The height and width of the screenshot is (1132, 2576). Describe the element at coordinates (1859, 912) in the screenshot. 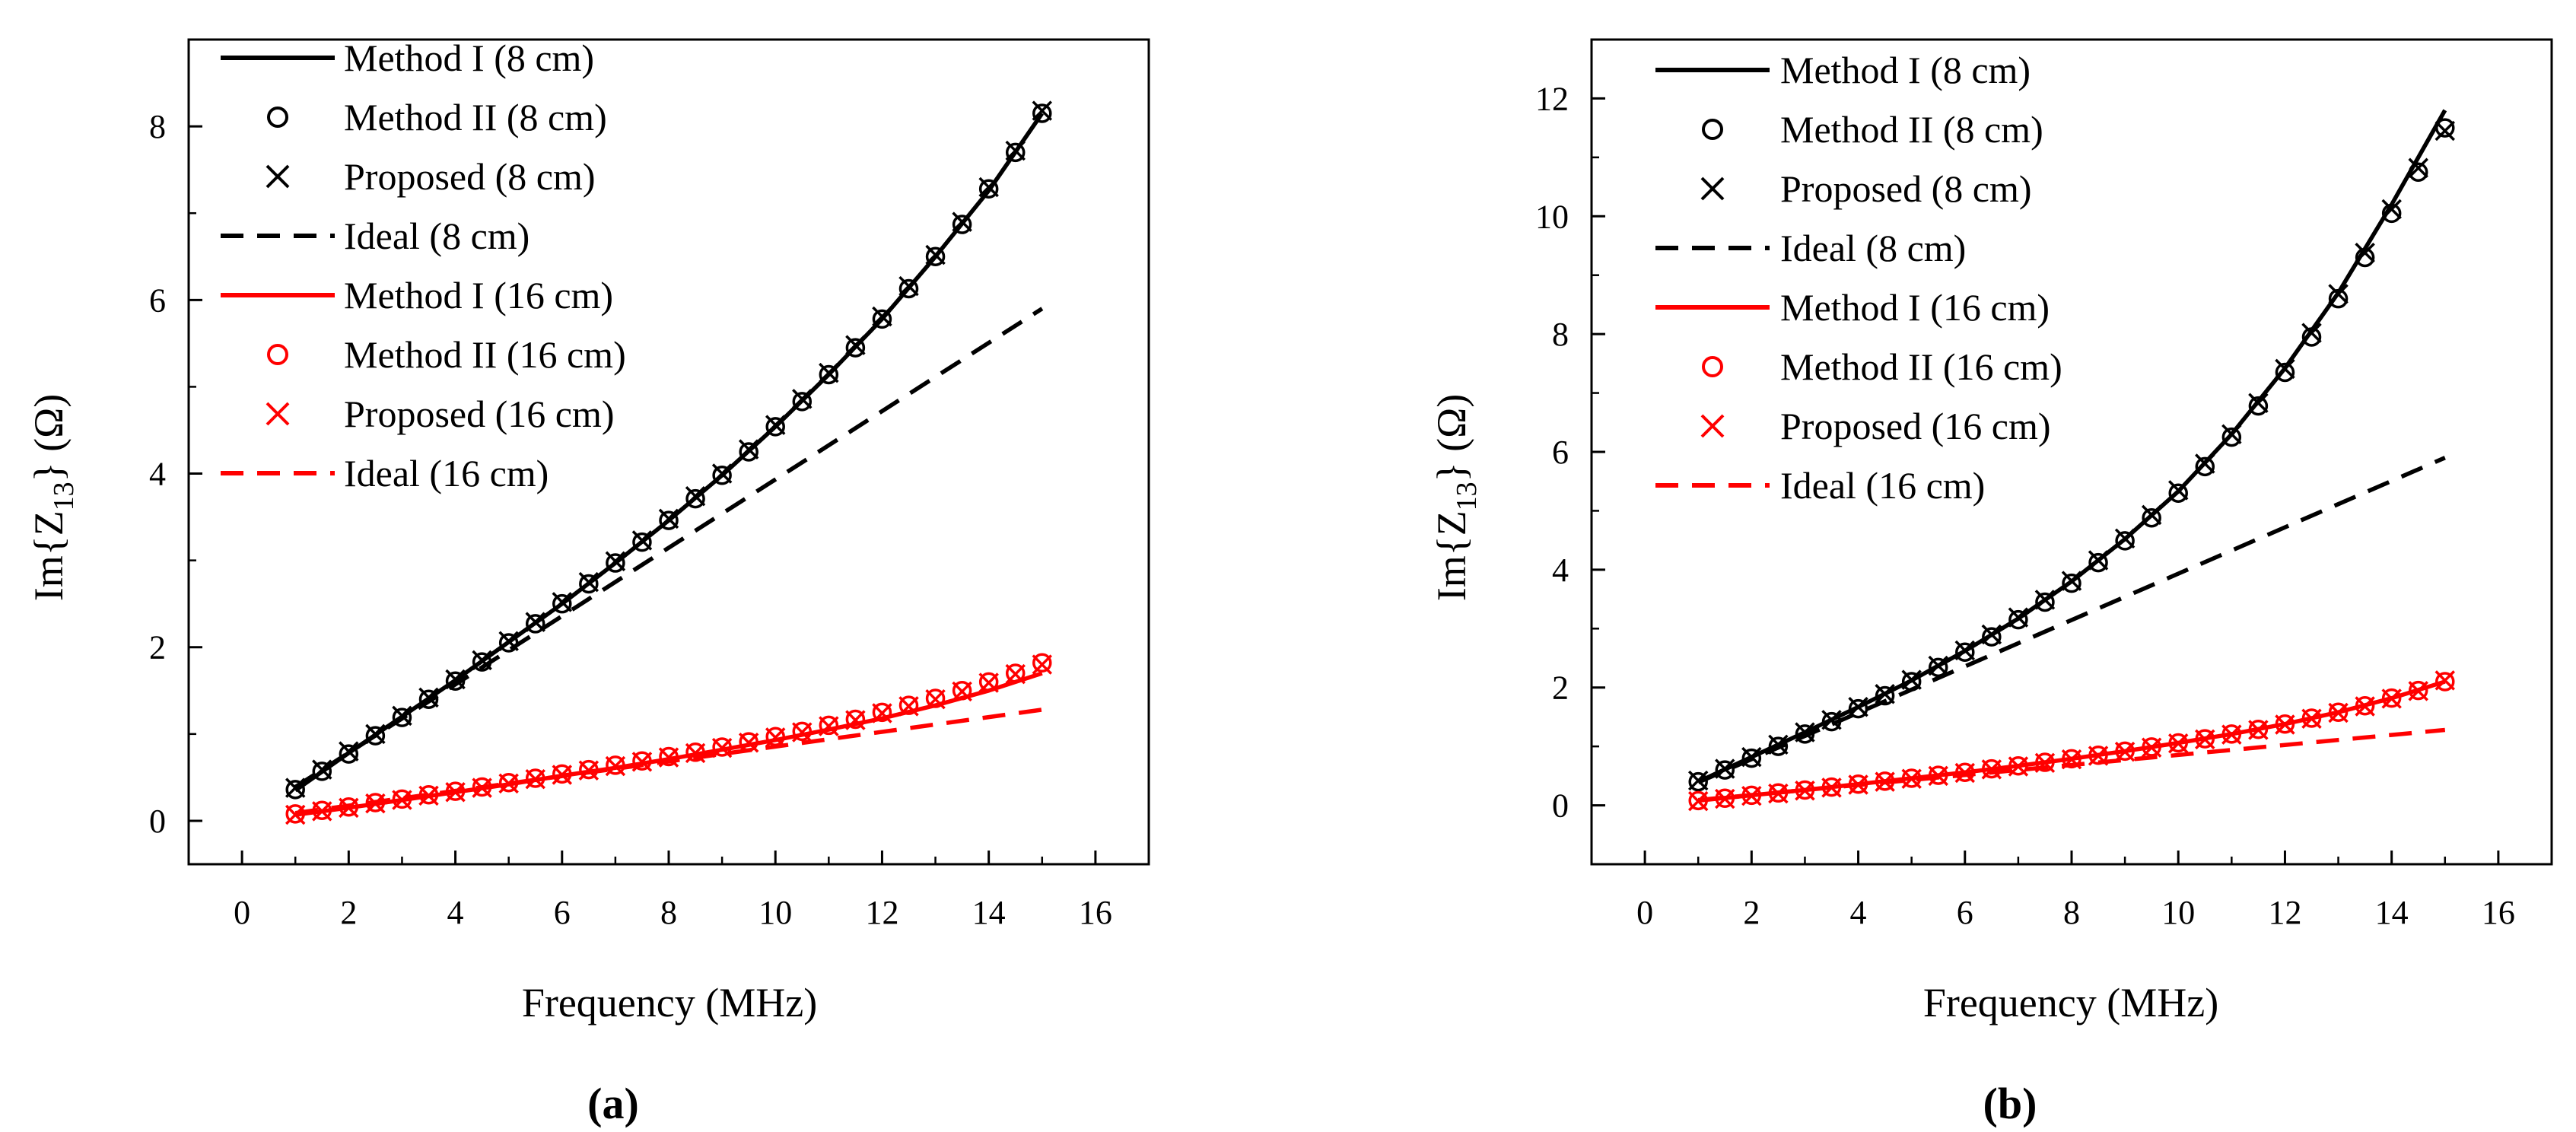

I see `x-tick-label: 4` at that location.